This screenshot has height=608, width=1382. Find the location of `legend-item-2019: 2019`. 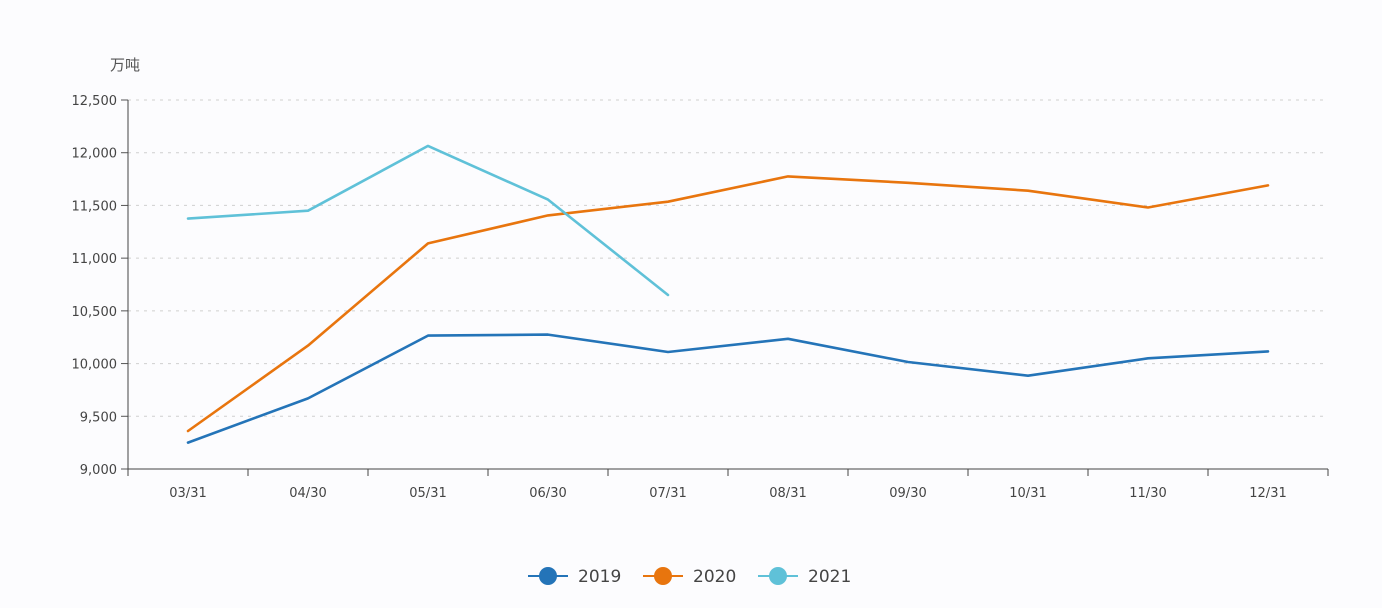

legend-item-2019: 2019 is located at coordinates (574, 577).